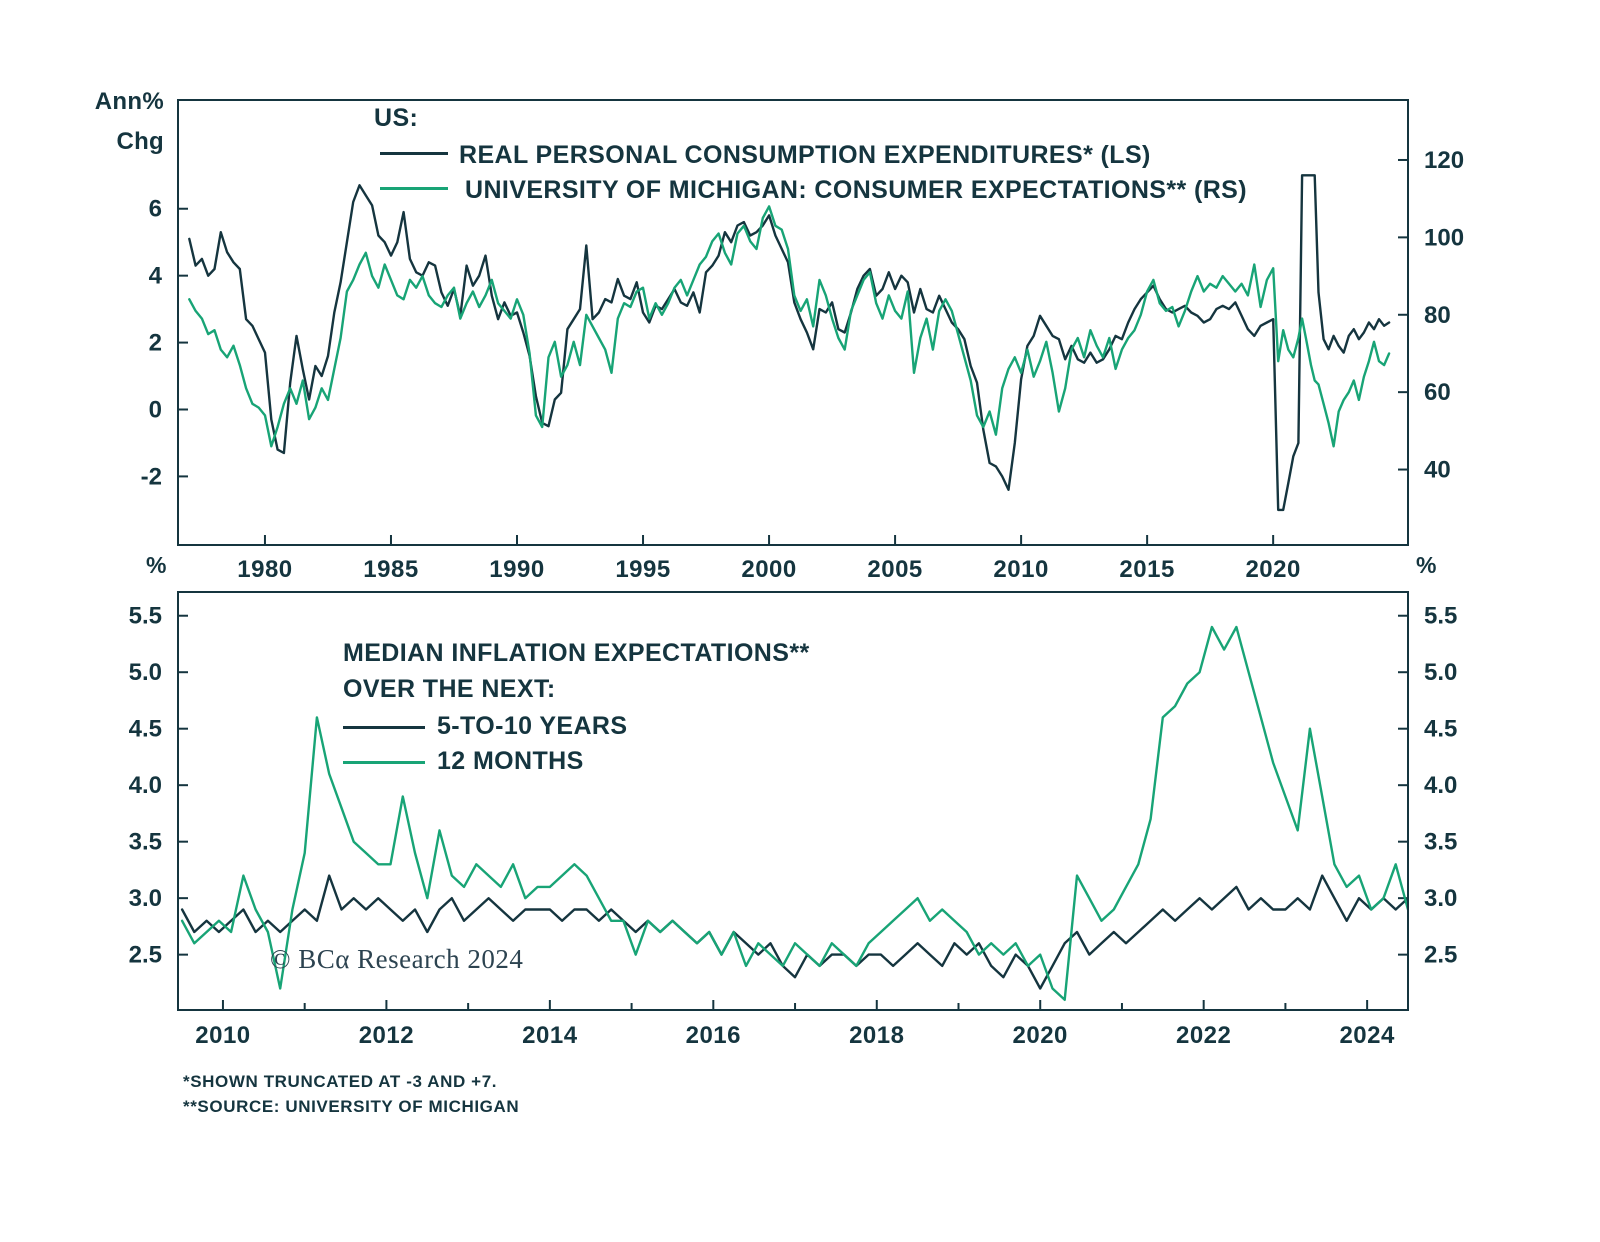 This screenshot has width=1600, height=1242. What do you see at coordinates (1444, 160) in the screenshot?
I see `svg-text: 120` at bounding box center [1444, 160].